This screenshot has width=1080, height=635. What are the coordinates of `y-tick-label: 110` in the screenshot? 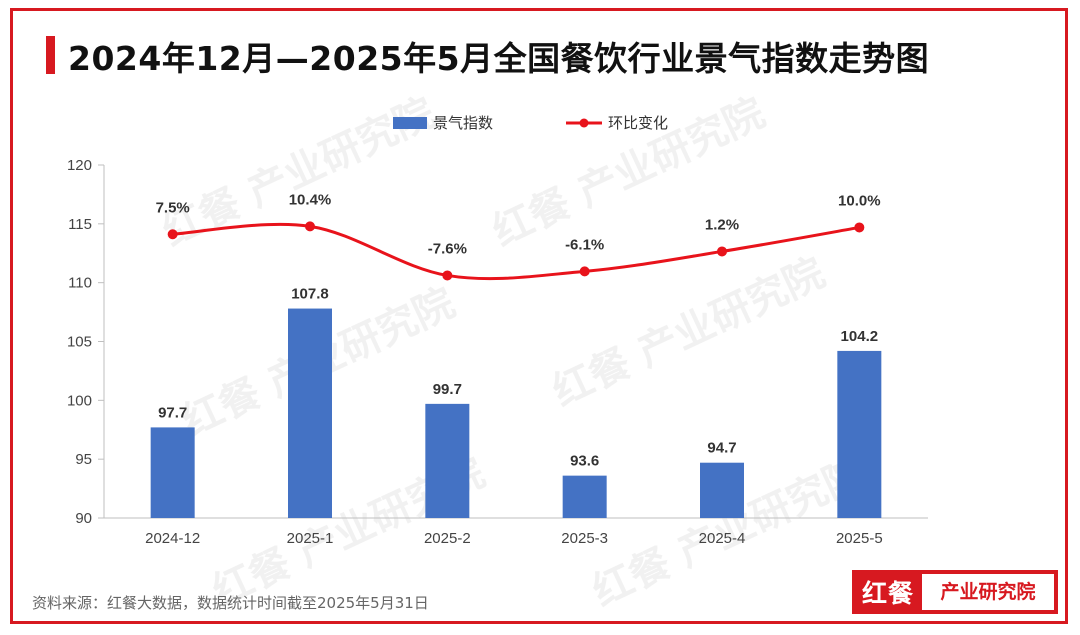 It's located at (80, 283).